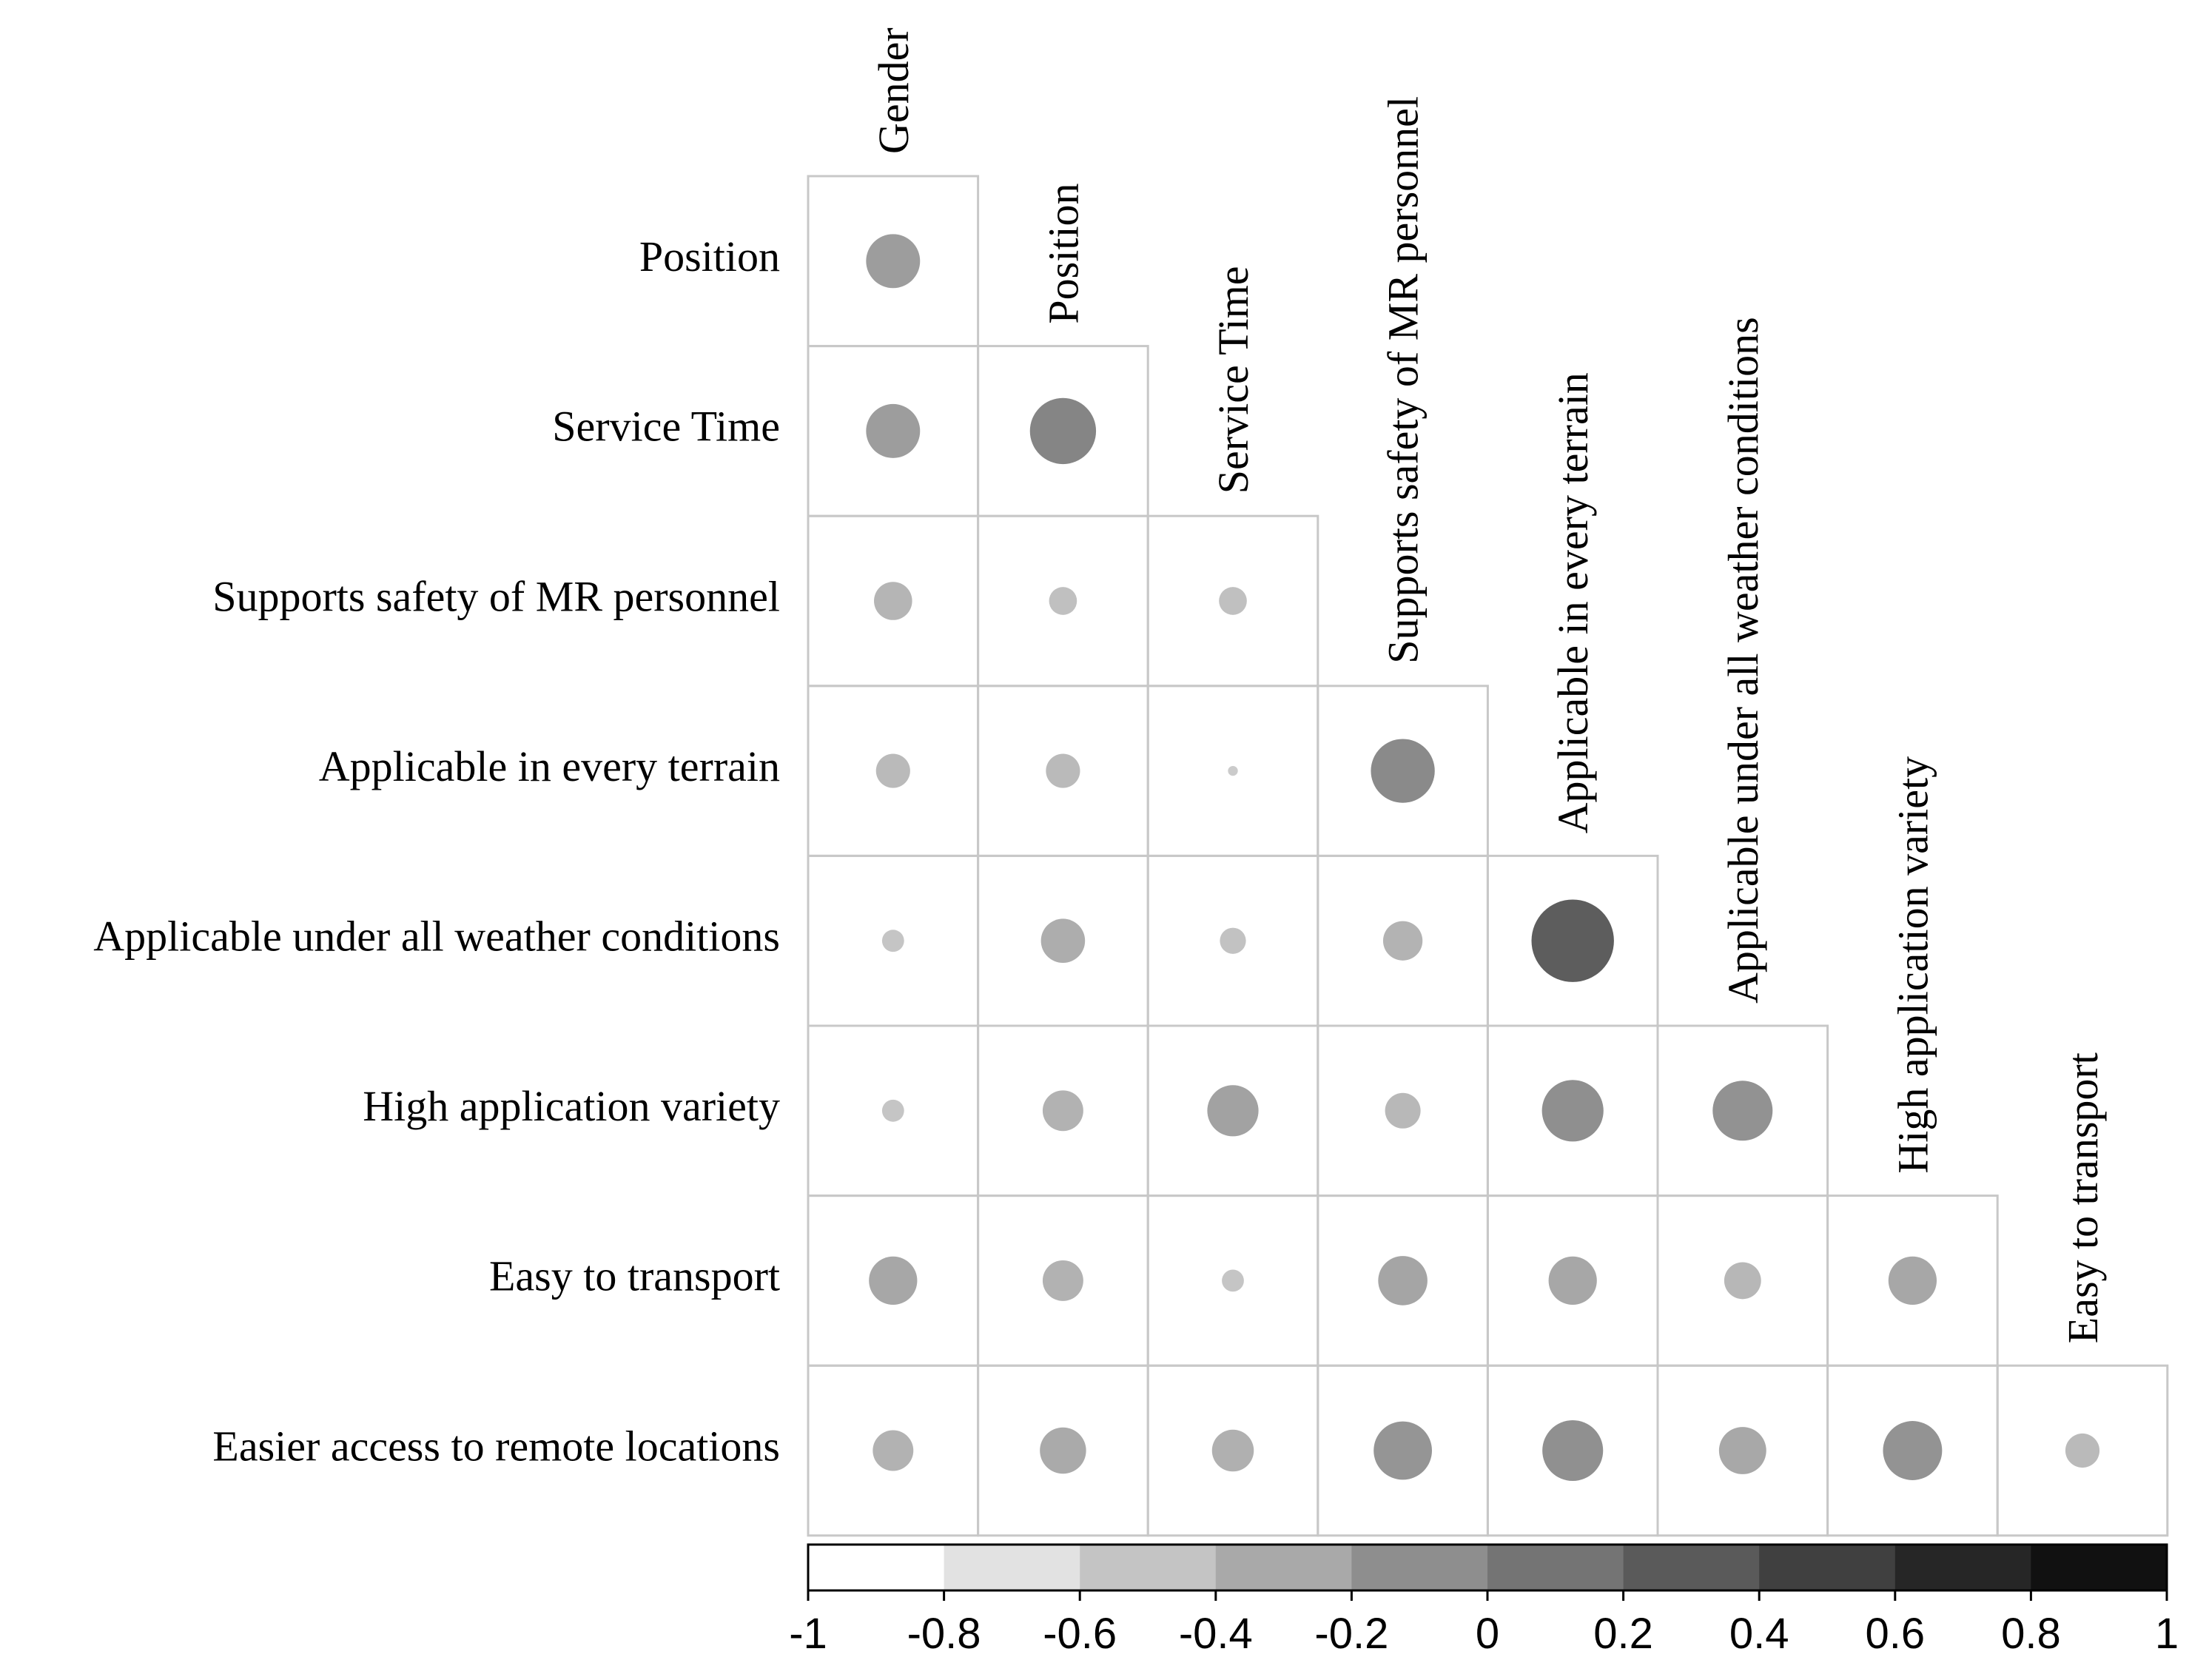 The image size is (2209, 1680). Describe the element at coordinates (2031, 1634) in the screenshot. I see `colorbar-tick-label: 0.8` at that location.